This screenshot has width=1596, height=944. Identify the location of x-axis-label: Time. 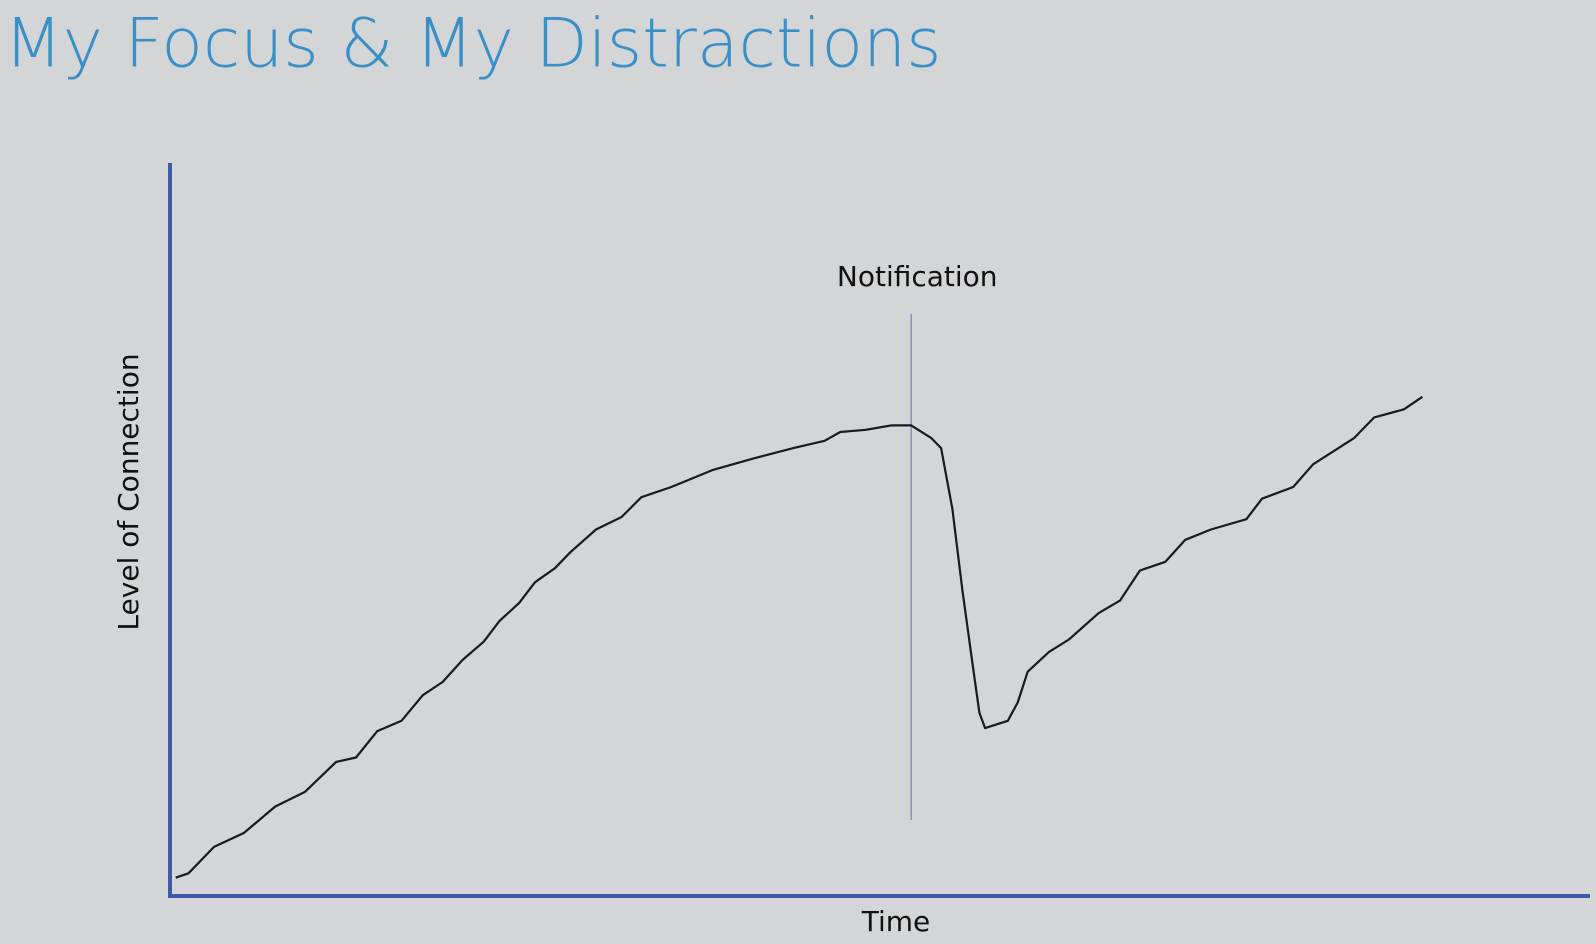
(896, 921).